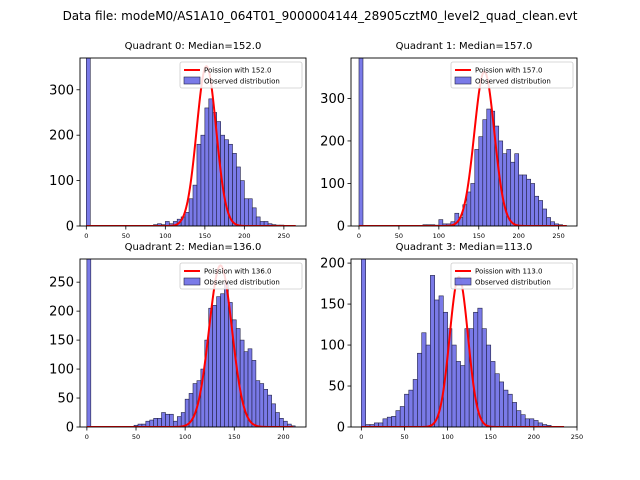 The image size is (640, 480). What do you see at coordinates (193, 46) in the screenshot?
I see `subplot-title: Quadrant 0: Median=152.0` at bounding box center [193, 46].